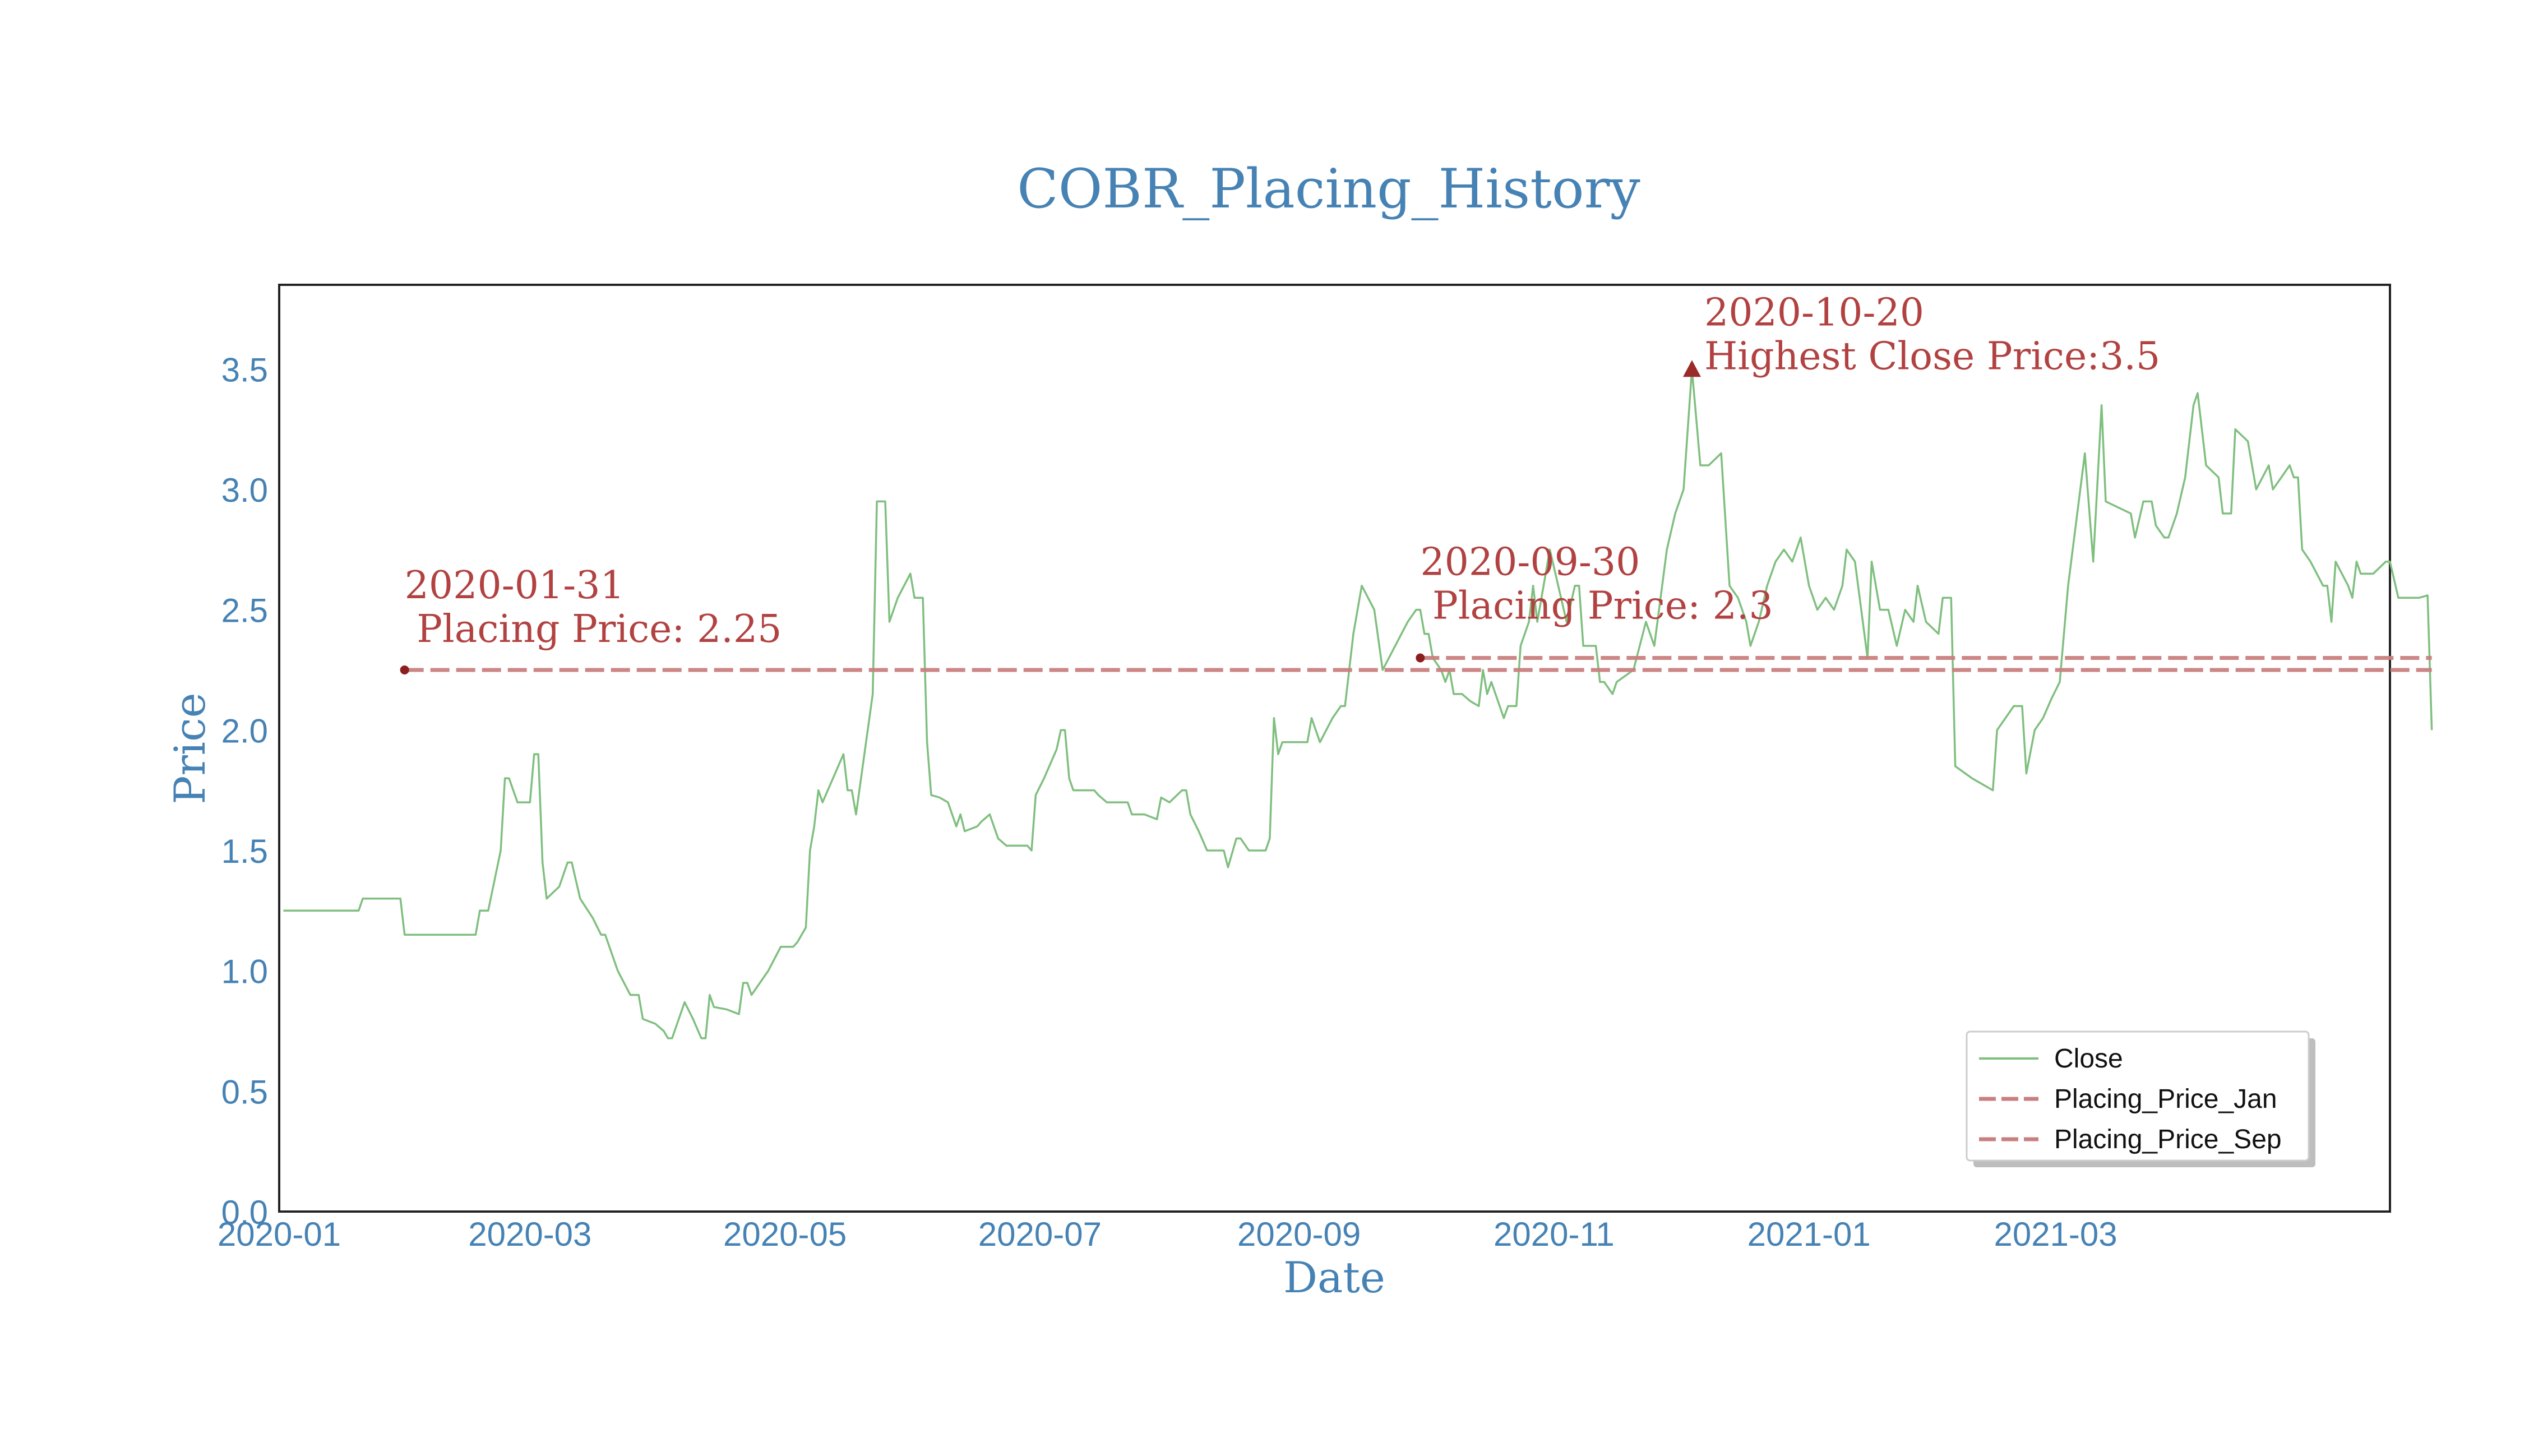 The width and height of the screenshot is (2529, 1456). I want to click on legend: Close Placing_Price_Jan Placing_Price_Sep, so click(2140, 1098).